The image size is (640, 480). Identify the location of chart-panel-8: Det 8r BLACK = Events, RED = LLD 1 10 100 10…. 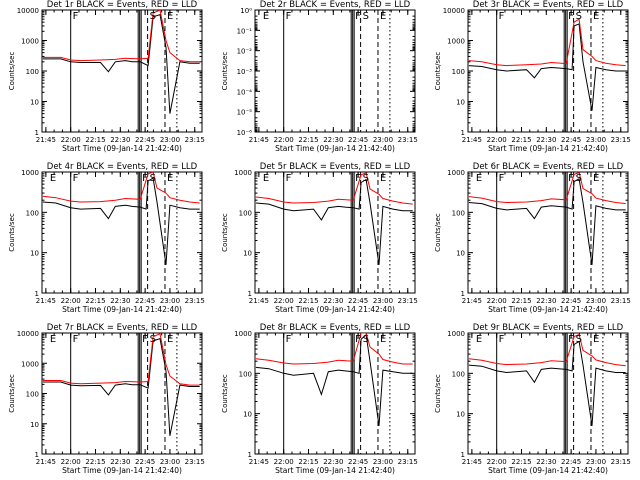
(319, 399).